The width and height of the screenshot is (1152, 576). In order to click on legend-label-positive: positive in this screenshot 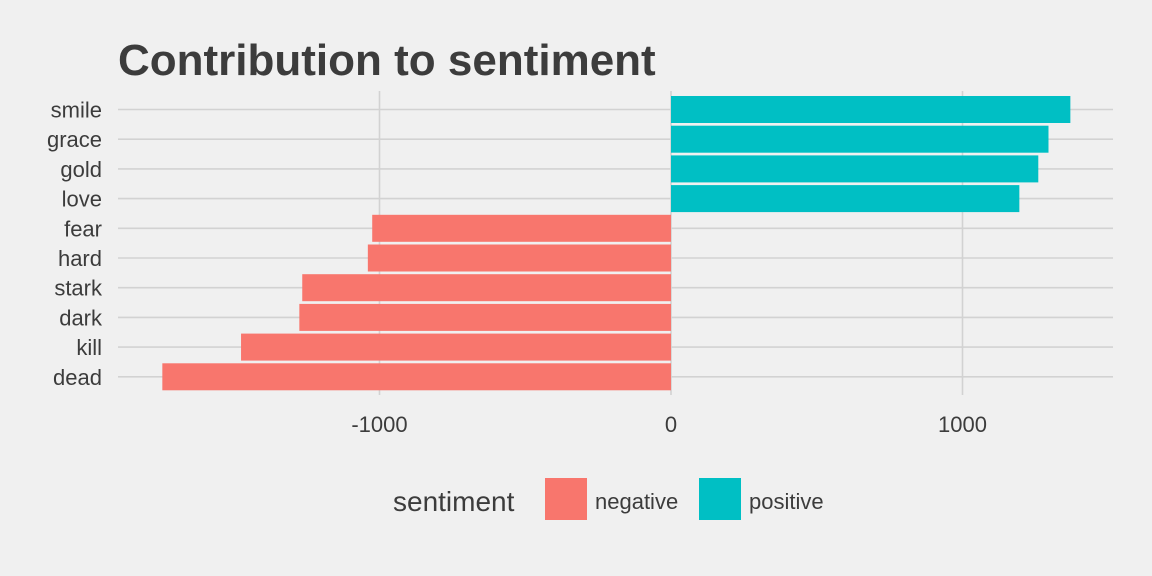, I will do `click(786, 501)`.